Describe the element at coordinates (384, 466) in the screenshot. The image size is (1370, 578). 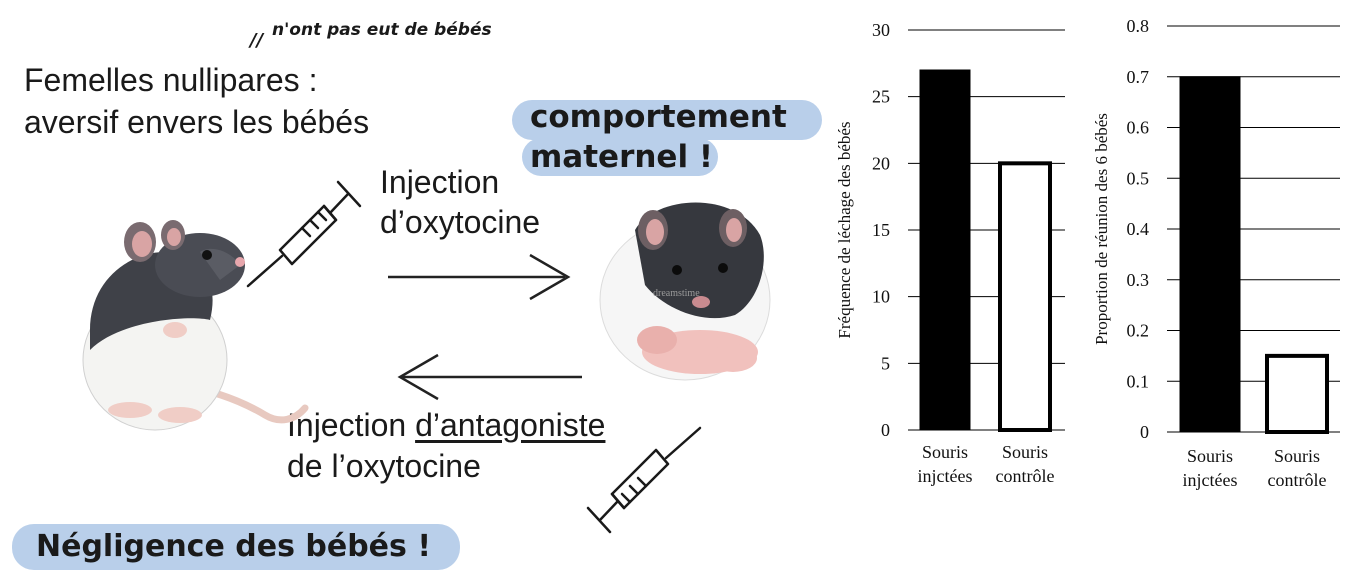
I see `injection-antagonist-line2: de l’oxytocine` at that location.